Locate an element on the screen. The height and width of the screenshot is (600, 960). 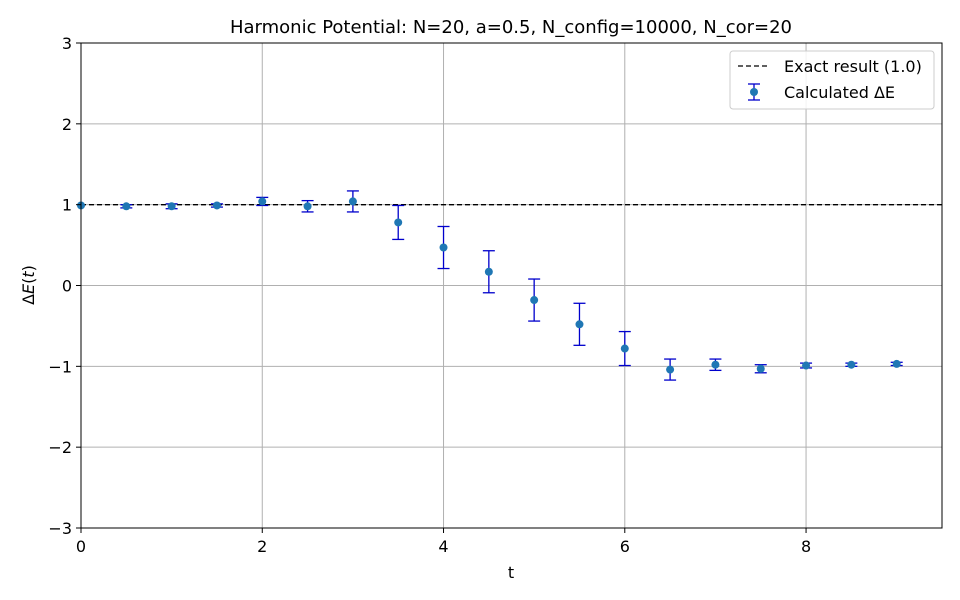
x-tick-label: 0 is located at coordinates (81, 546).